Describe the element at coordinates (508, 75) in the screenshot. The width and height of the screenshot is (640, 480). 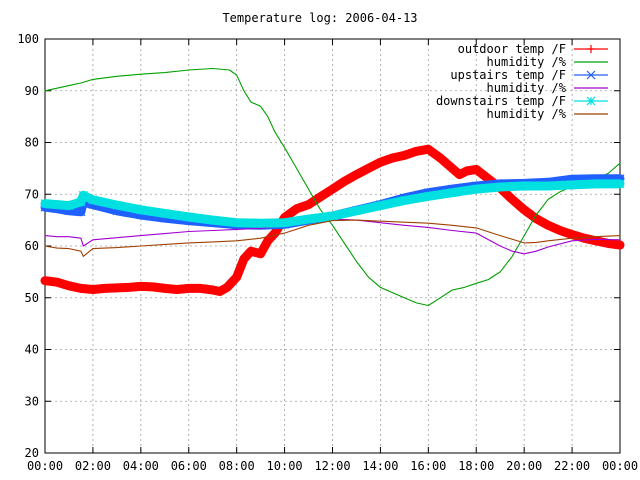
I see `legend-label: upstairs temp /F` at that location.